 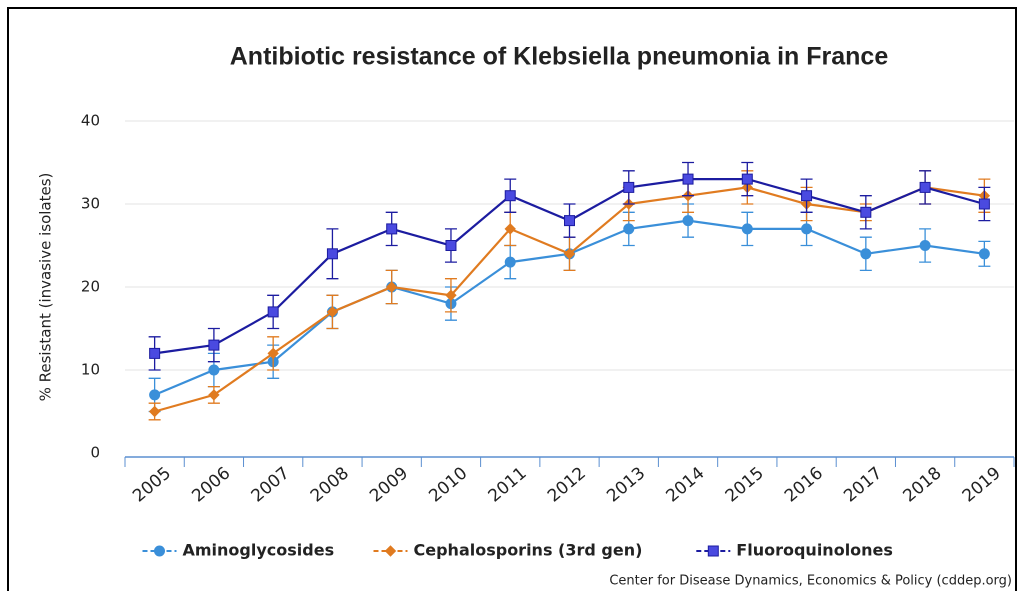 What do you see at coordinates (389, 484) in the screenshot?
I see `x-tick-label: 2009` at bounding box center [389, 484].